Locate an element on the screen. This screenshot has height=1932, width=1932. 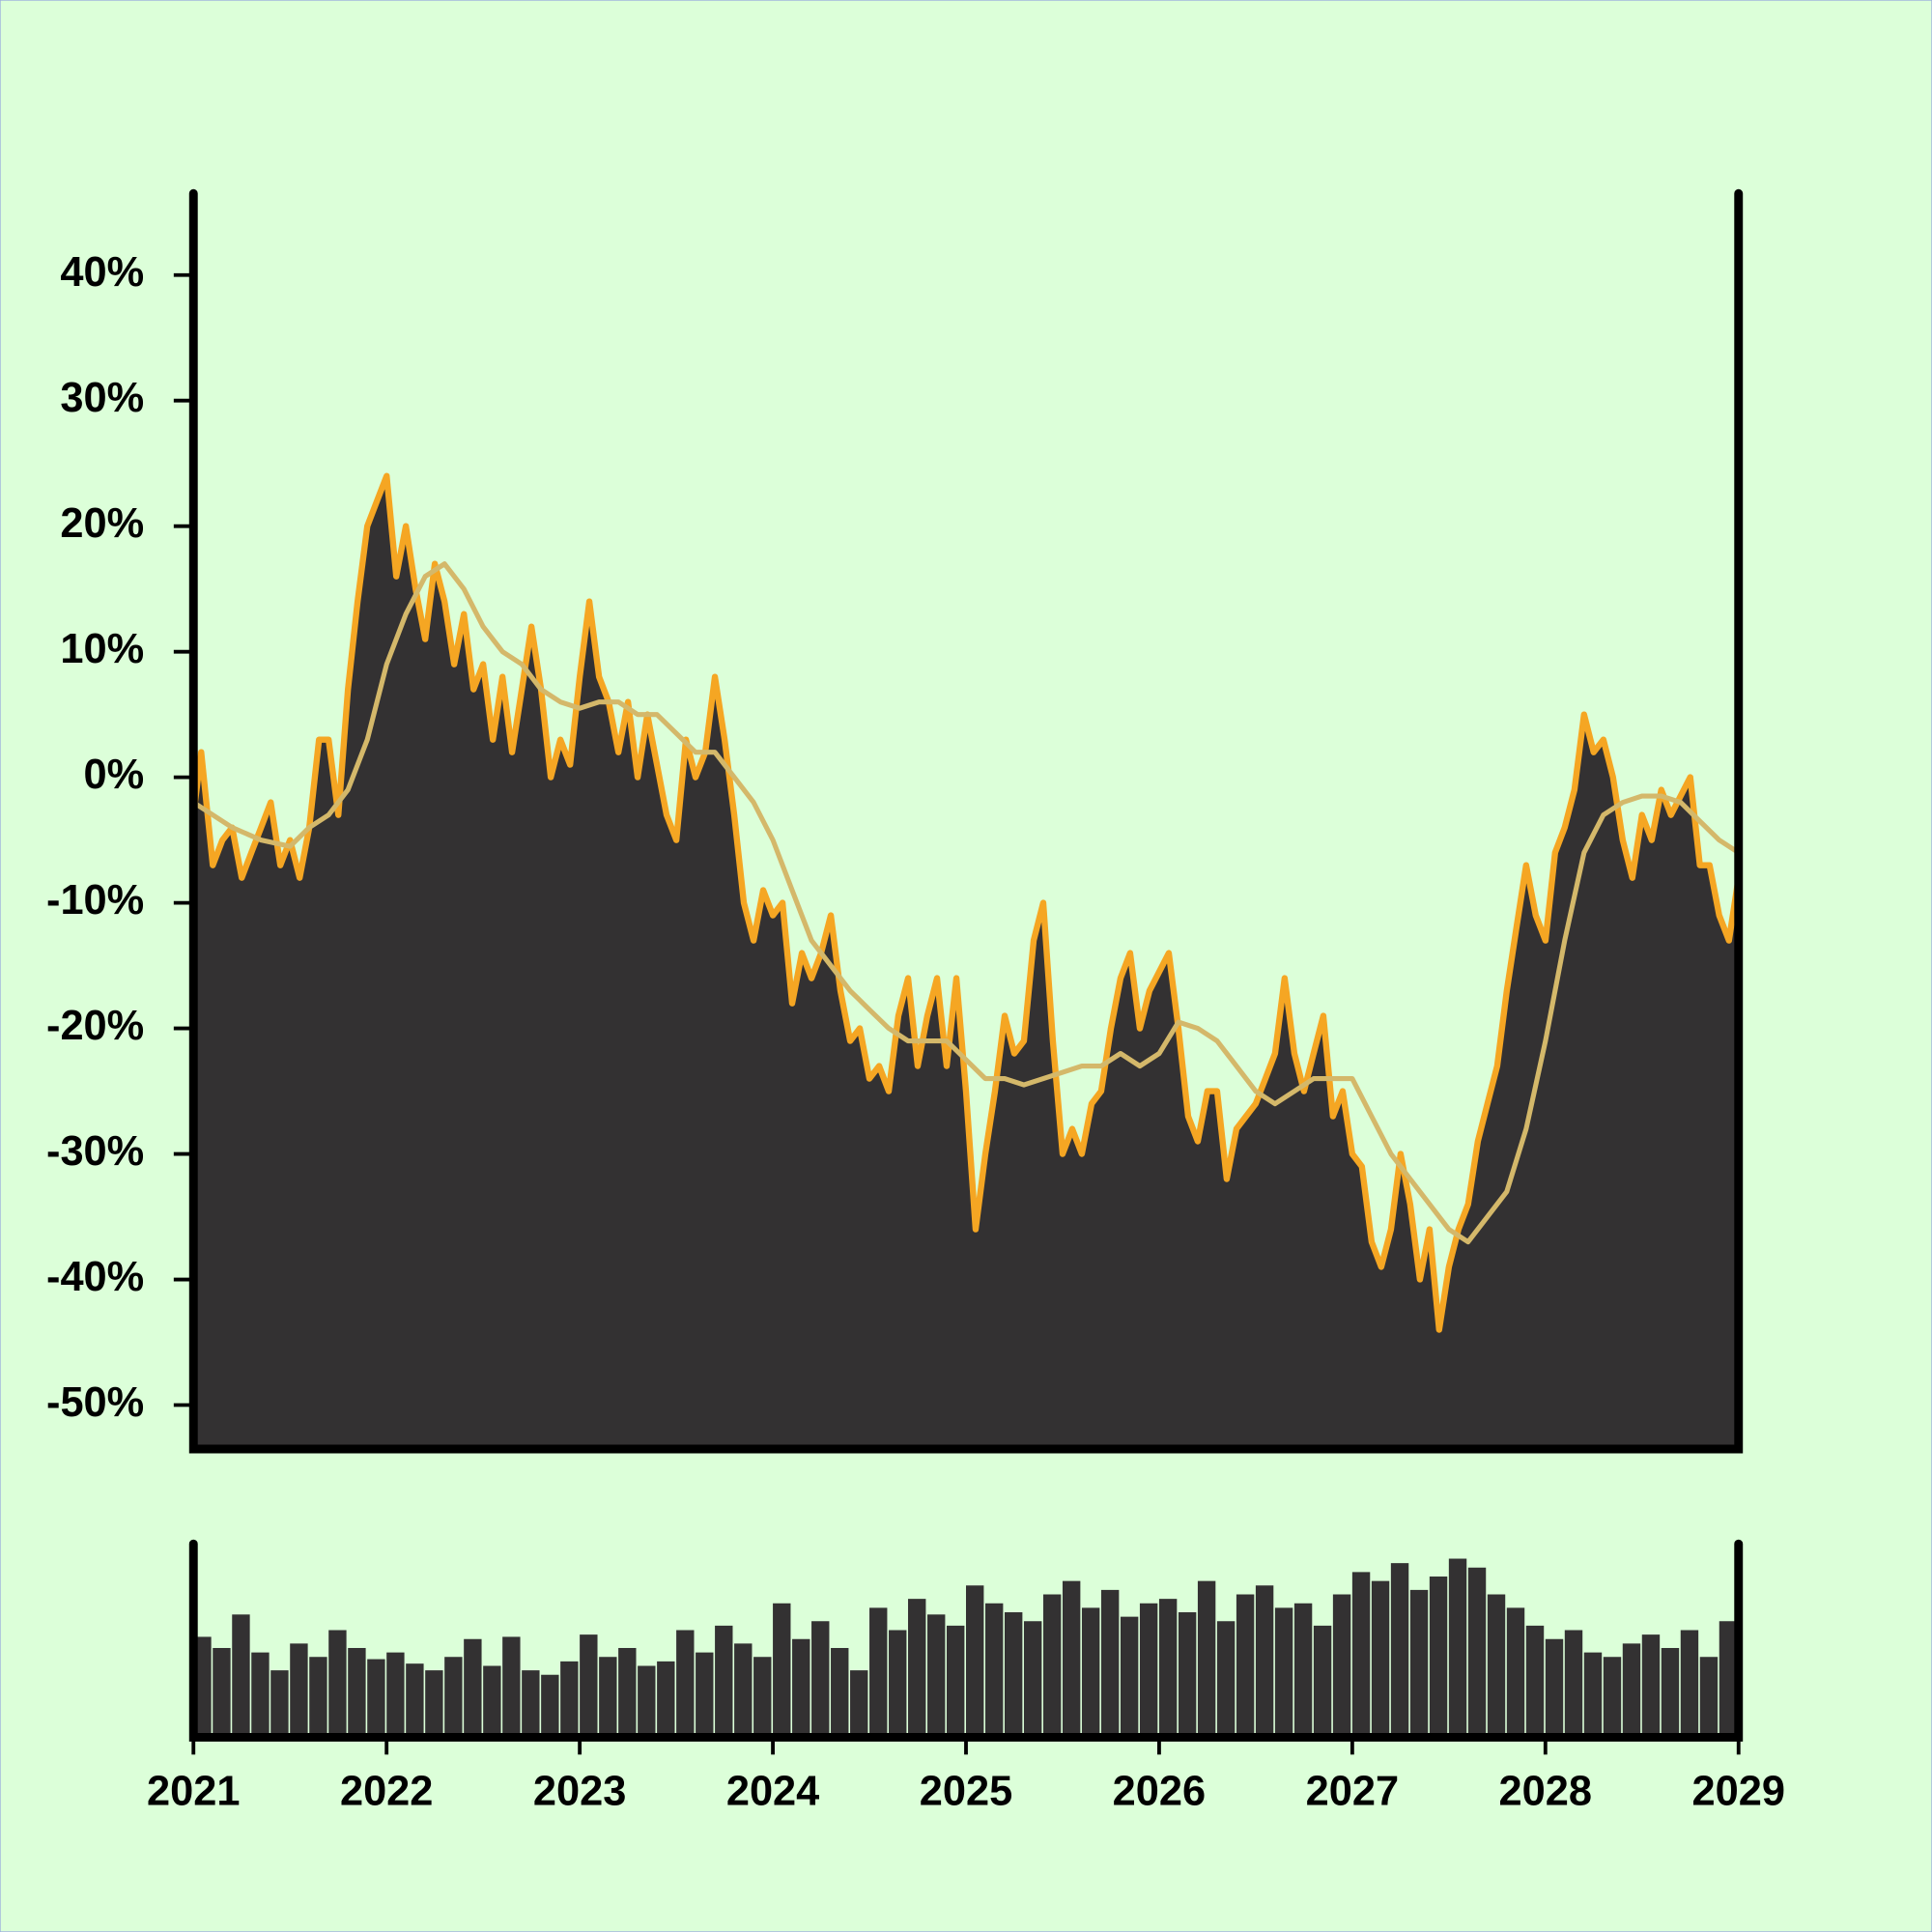
x-tick-label: 2024 is located at coordinates (772, 1792).